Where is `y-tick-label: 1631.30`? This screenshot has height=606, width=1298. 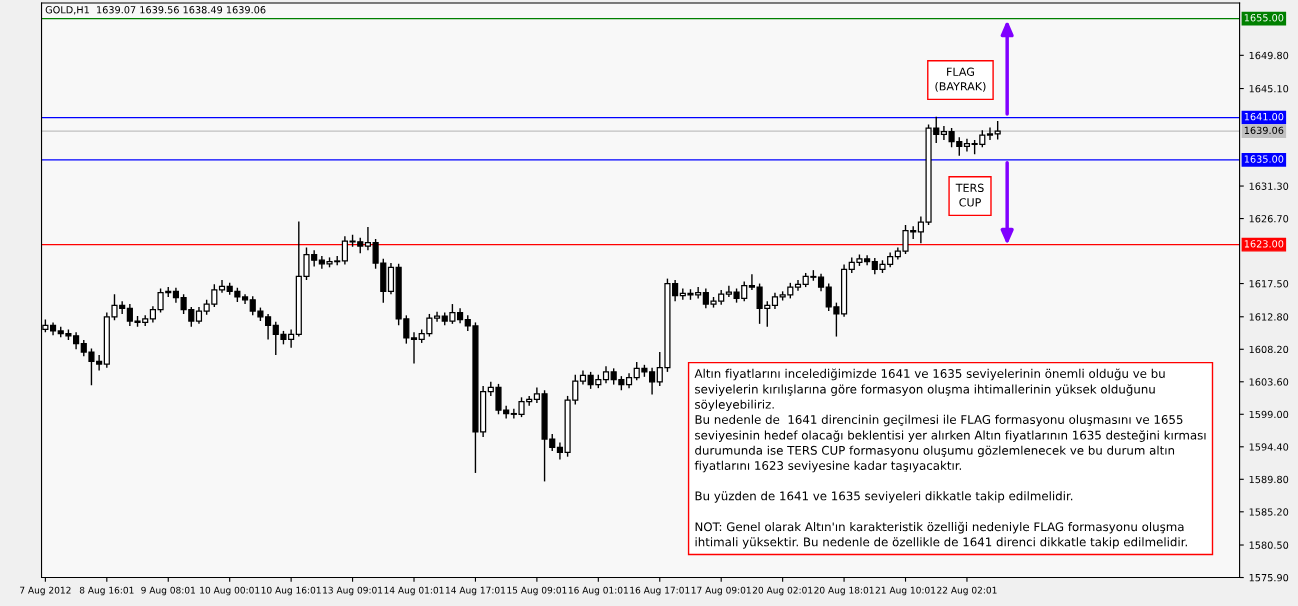
y-tick-label: 1631.30 is located at coordinates (1269, 186).